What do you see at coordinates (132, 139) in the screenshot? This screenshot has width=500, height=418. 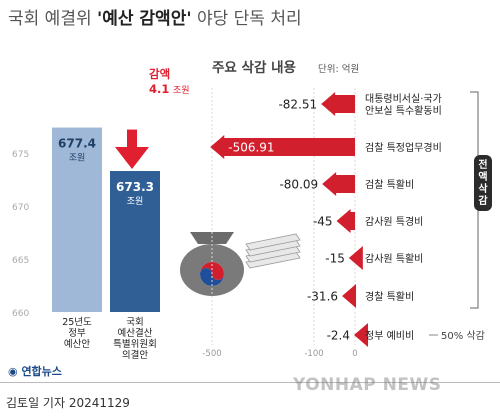 I see `reduction-arrow-shaft` at bounding box center [132, 139].